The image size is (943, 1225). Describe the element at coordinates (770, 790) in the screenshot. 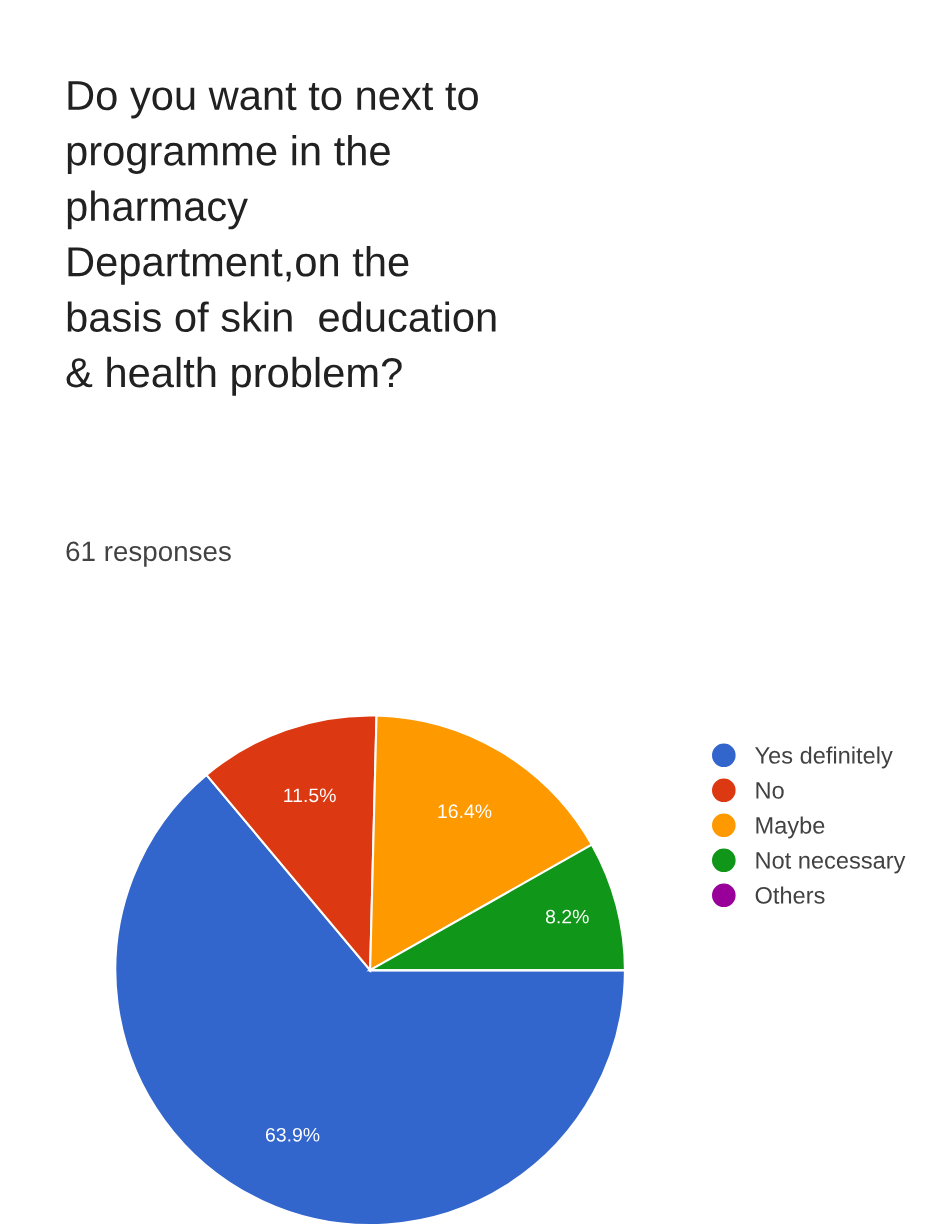

I see `legend-label: No` at that location.